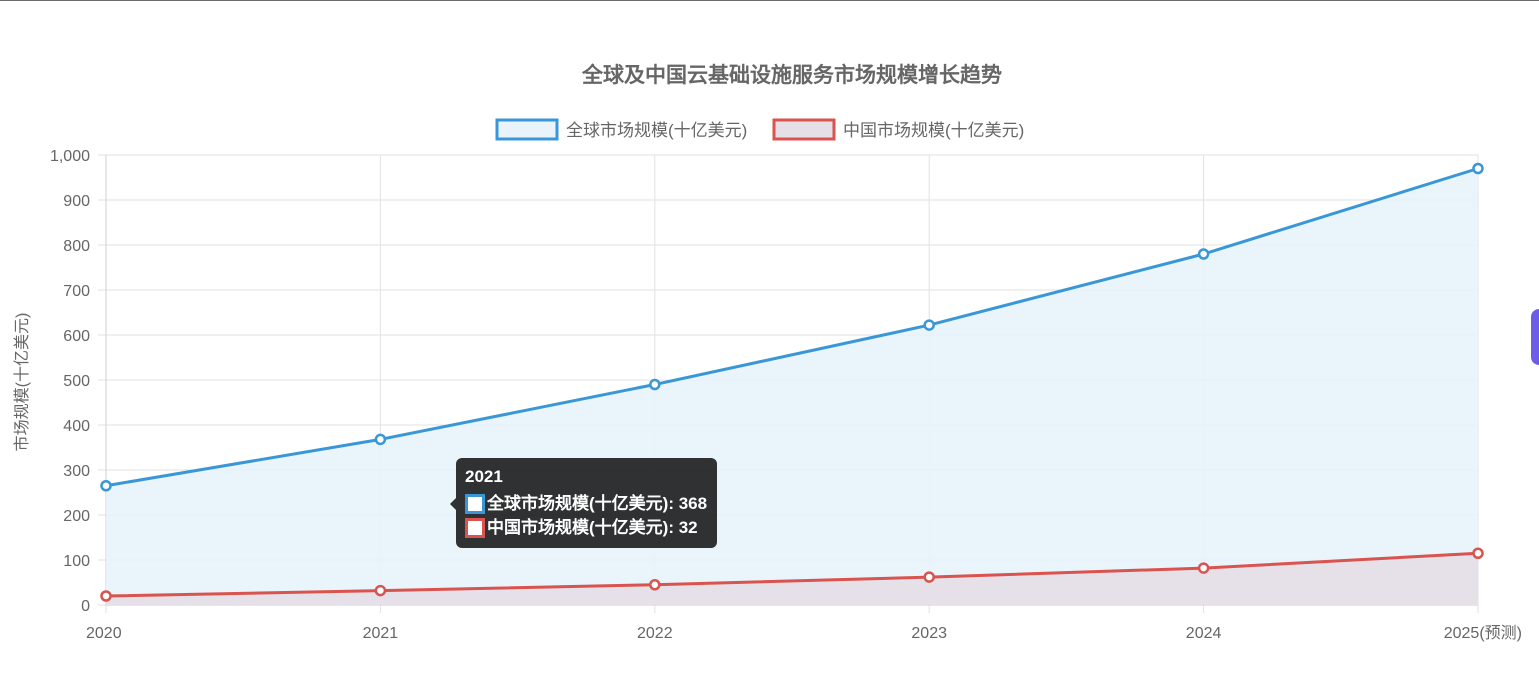 Image resolution: width=1539 pixels, height=686 pixels. What do you see at coordinates (1204, 633) in the screenshot?
I see `x-tick-label: 2024` at bounding box center [1204, 633].